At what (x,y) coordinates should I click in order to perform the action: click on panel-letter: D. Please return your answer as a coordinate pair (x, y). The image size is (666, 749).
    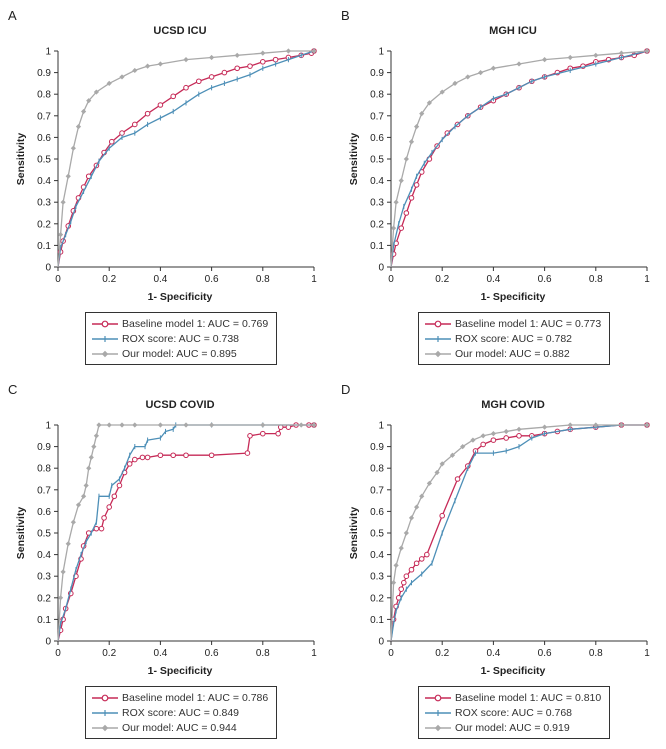
    Looking at the image, I should click on (345, 389).